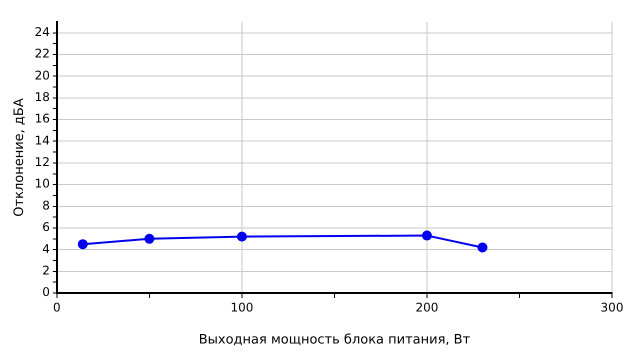 This screenshot has height=360, width=640. Describe the element at coordinates (42, 183) in the screenshot. I see `y-tick-label: 10` at that location.